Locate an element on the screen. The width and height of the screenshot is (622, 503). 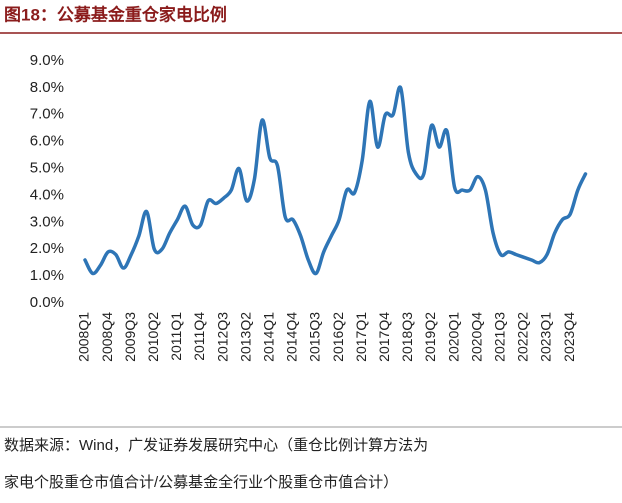
x-tick-label: 2019Q2 is located at coordinates (430, 337).